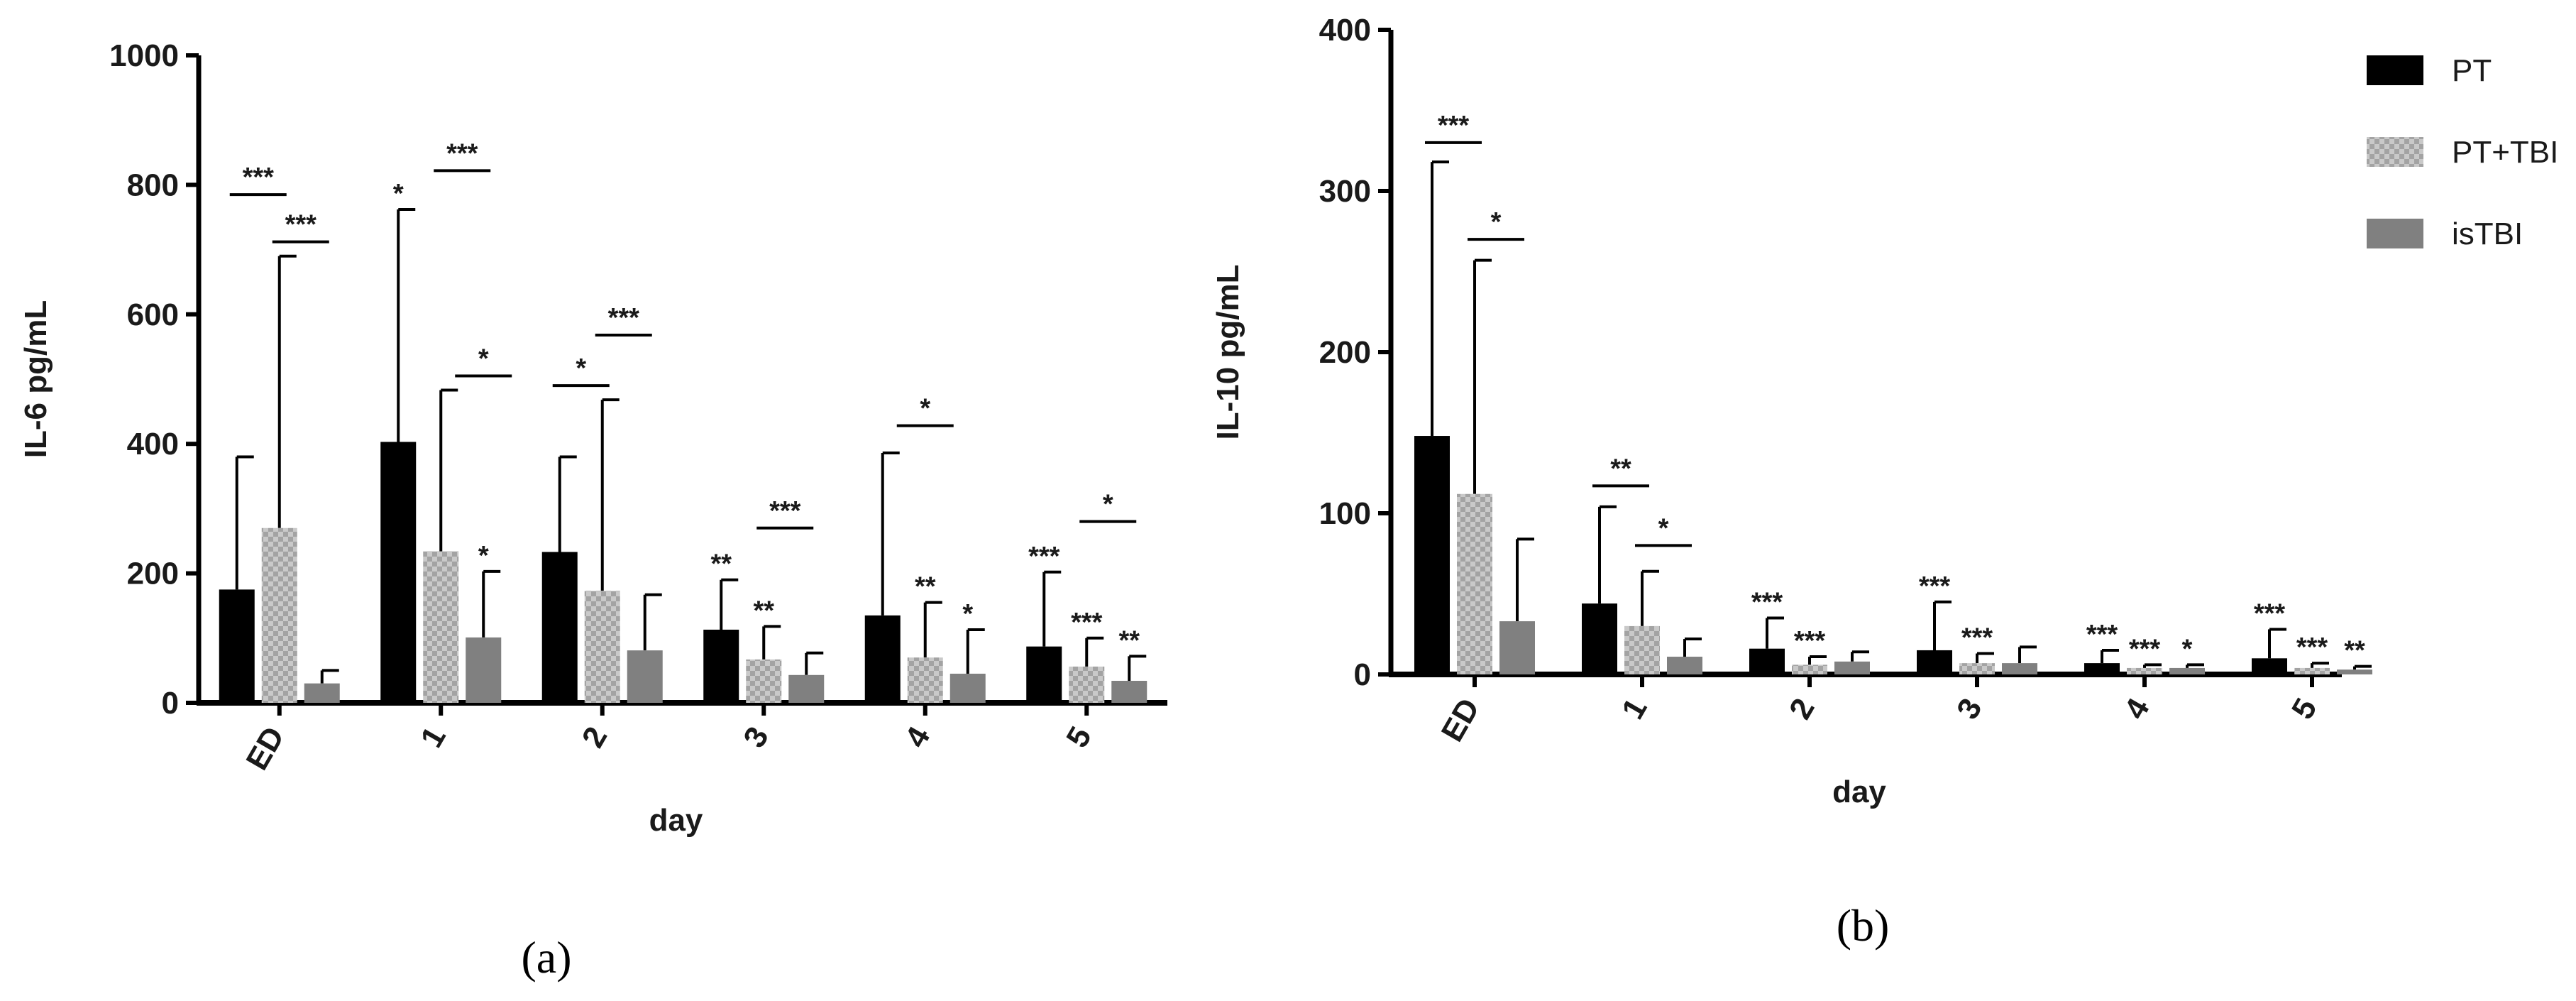 This screenshot has height=1001, width=2576. I want to click on chart-a-y-tick-label: 1000, so click(144, 55).